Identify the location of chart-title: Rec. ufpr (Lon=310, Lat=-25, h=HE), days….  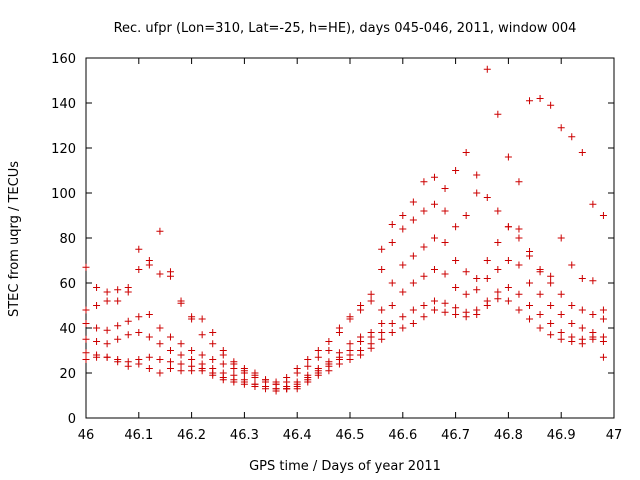
(345, 28).